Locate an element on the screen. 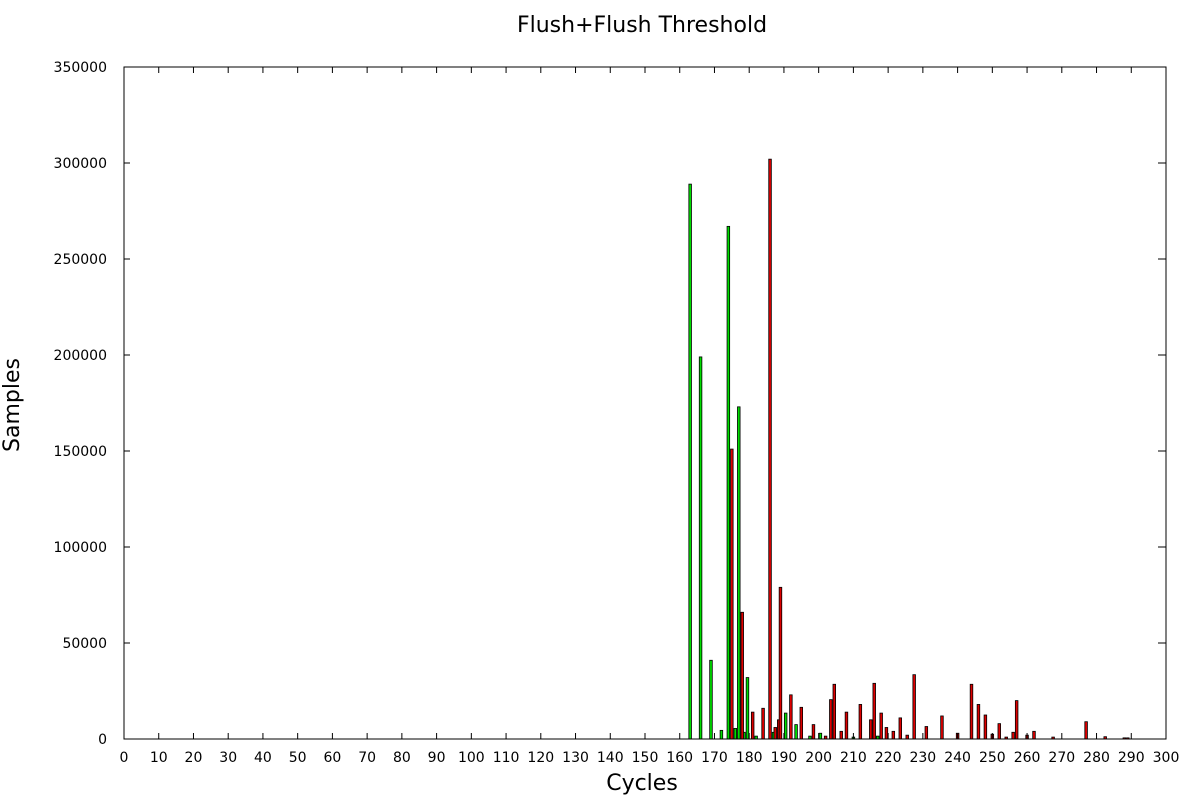 This screenshot has height=800, width=1200. x-tick-label: 190 is located at coordinates (784, 758).